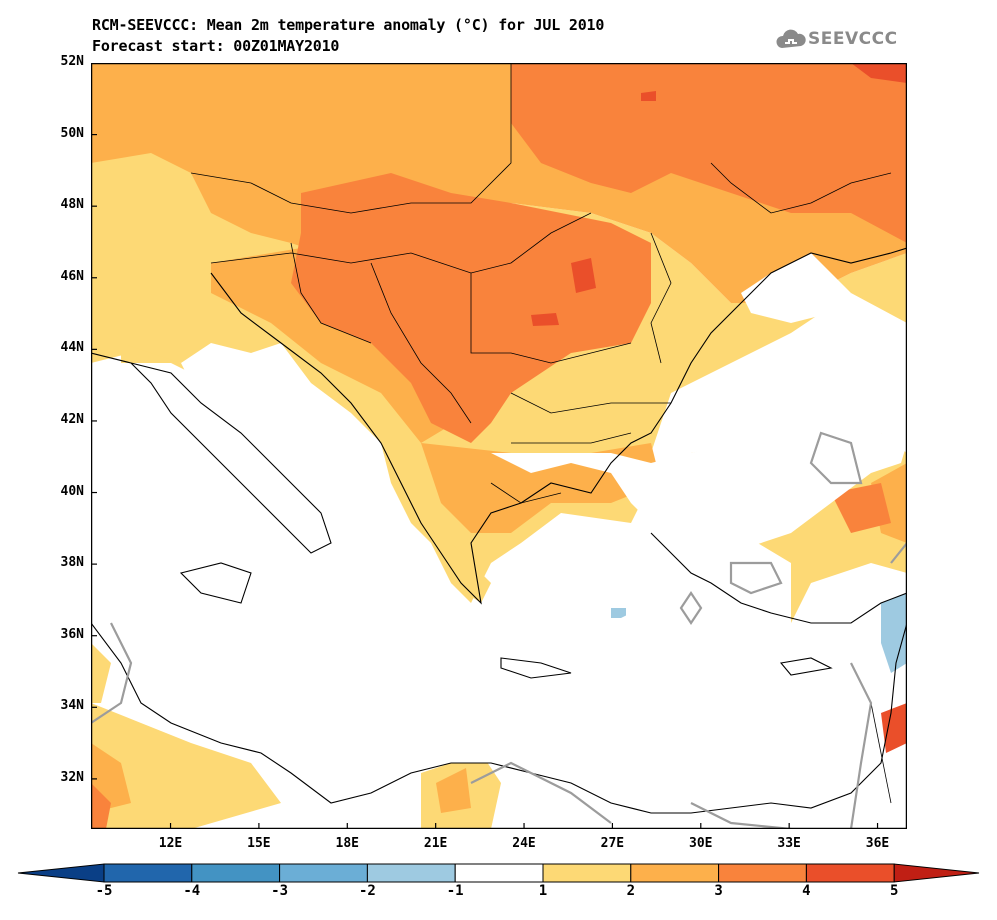 The image size is (997, 920). I want to click on lon-label: 30E, so click(701, 843).